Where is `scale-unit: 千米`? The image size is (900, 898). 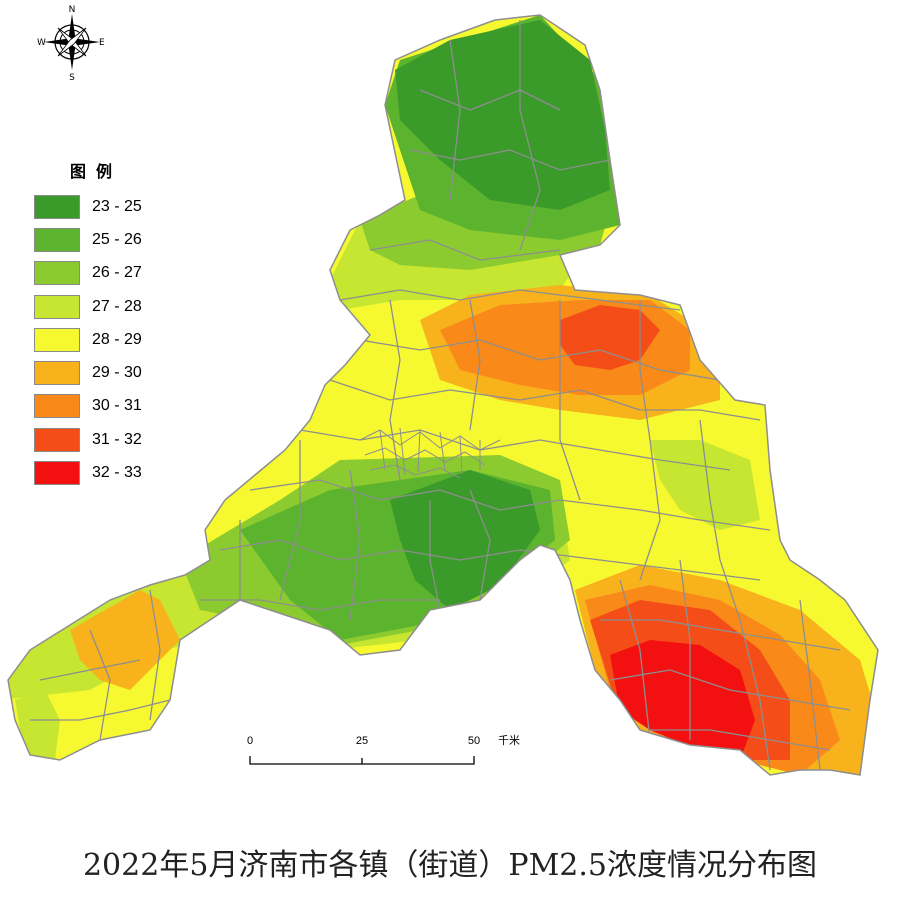 scale-unit: 千米 is located at coordinates (509, 740).